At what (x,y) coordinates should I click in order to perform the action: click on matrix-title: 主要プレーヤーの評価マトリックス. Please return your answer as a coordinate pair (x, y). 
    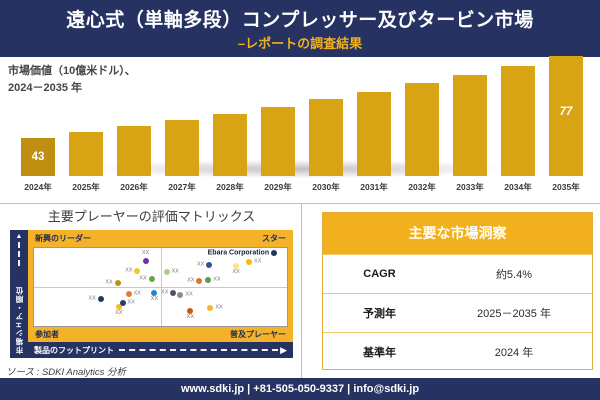
    Looking at the image, I should click on (151, 216).